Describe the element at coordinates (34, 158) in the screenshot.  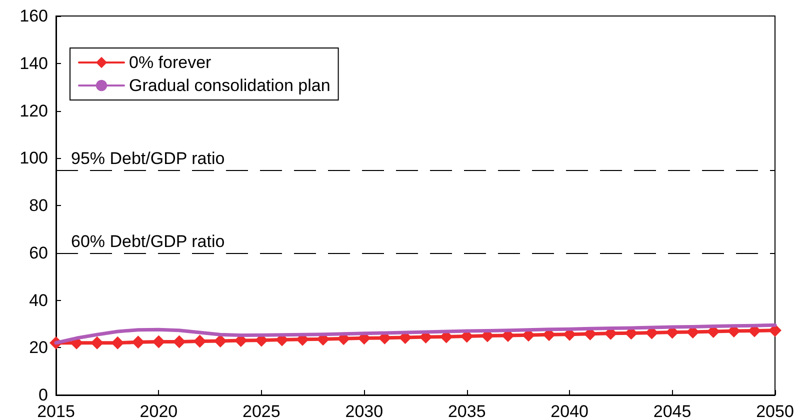
I see `y-tick-label: 100` at that location.